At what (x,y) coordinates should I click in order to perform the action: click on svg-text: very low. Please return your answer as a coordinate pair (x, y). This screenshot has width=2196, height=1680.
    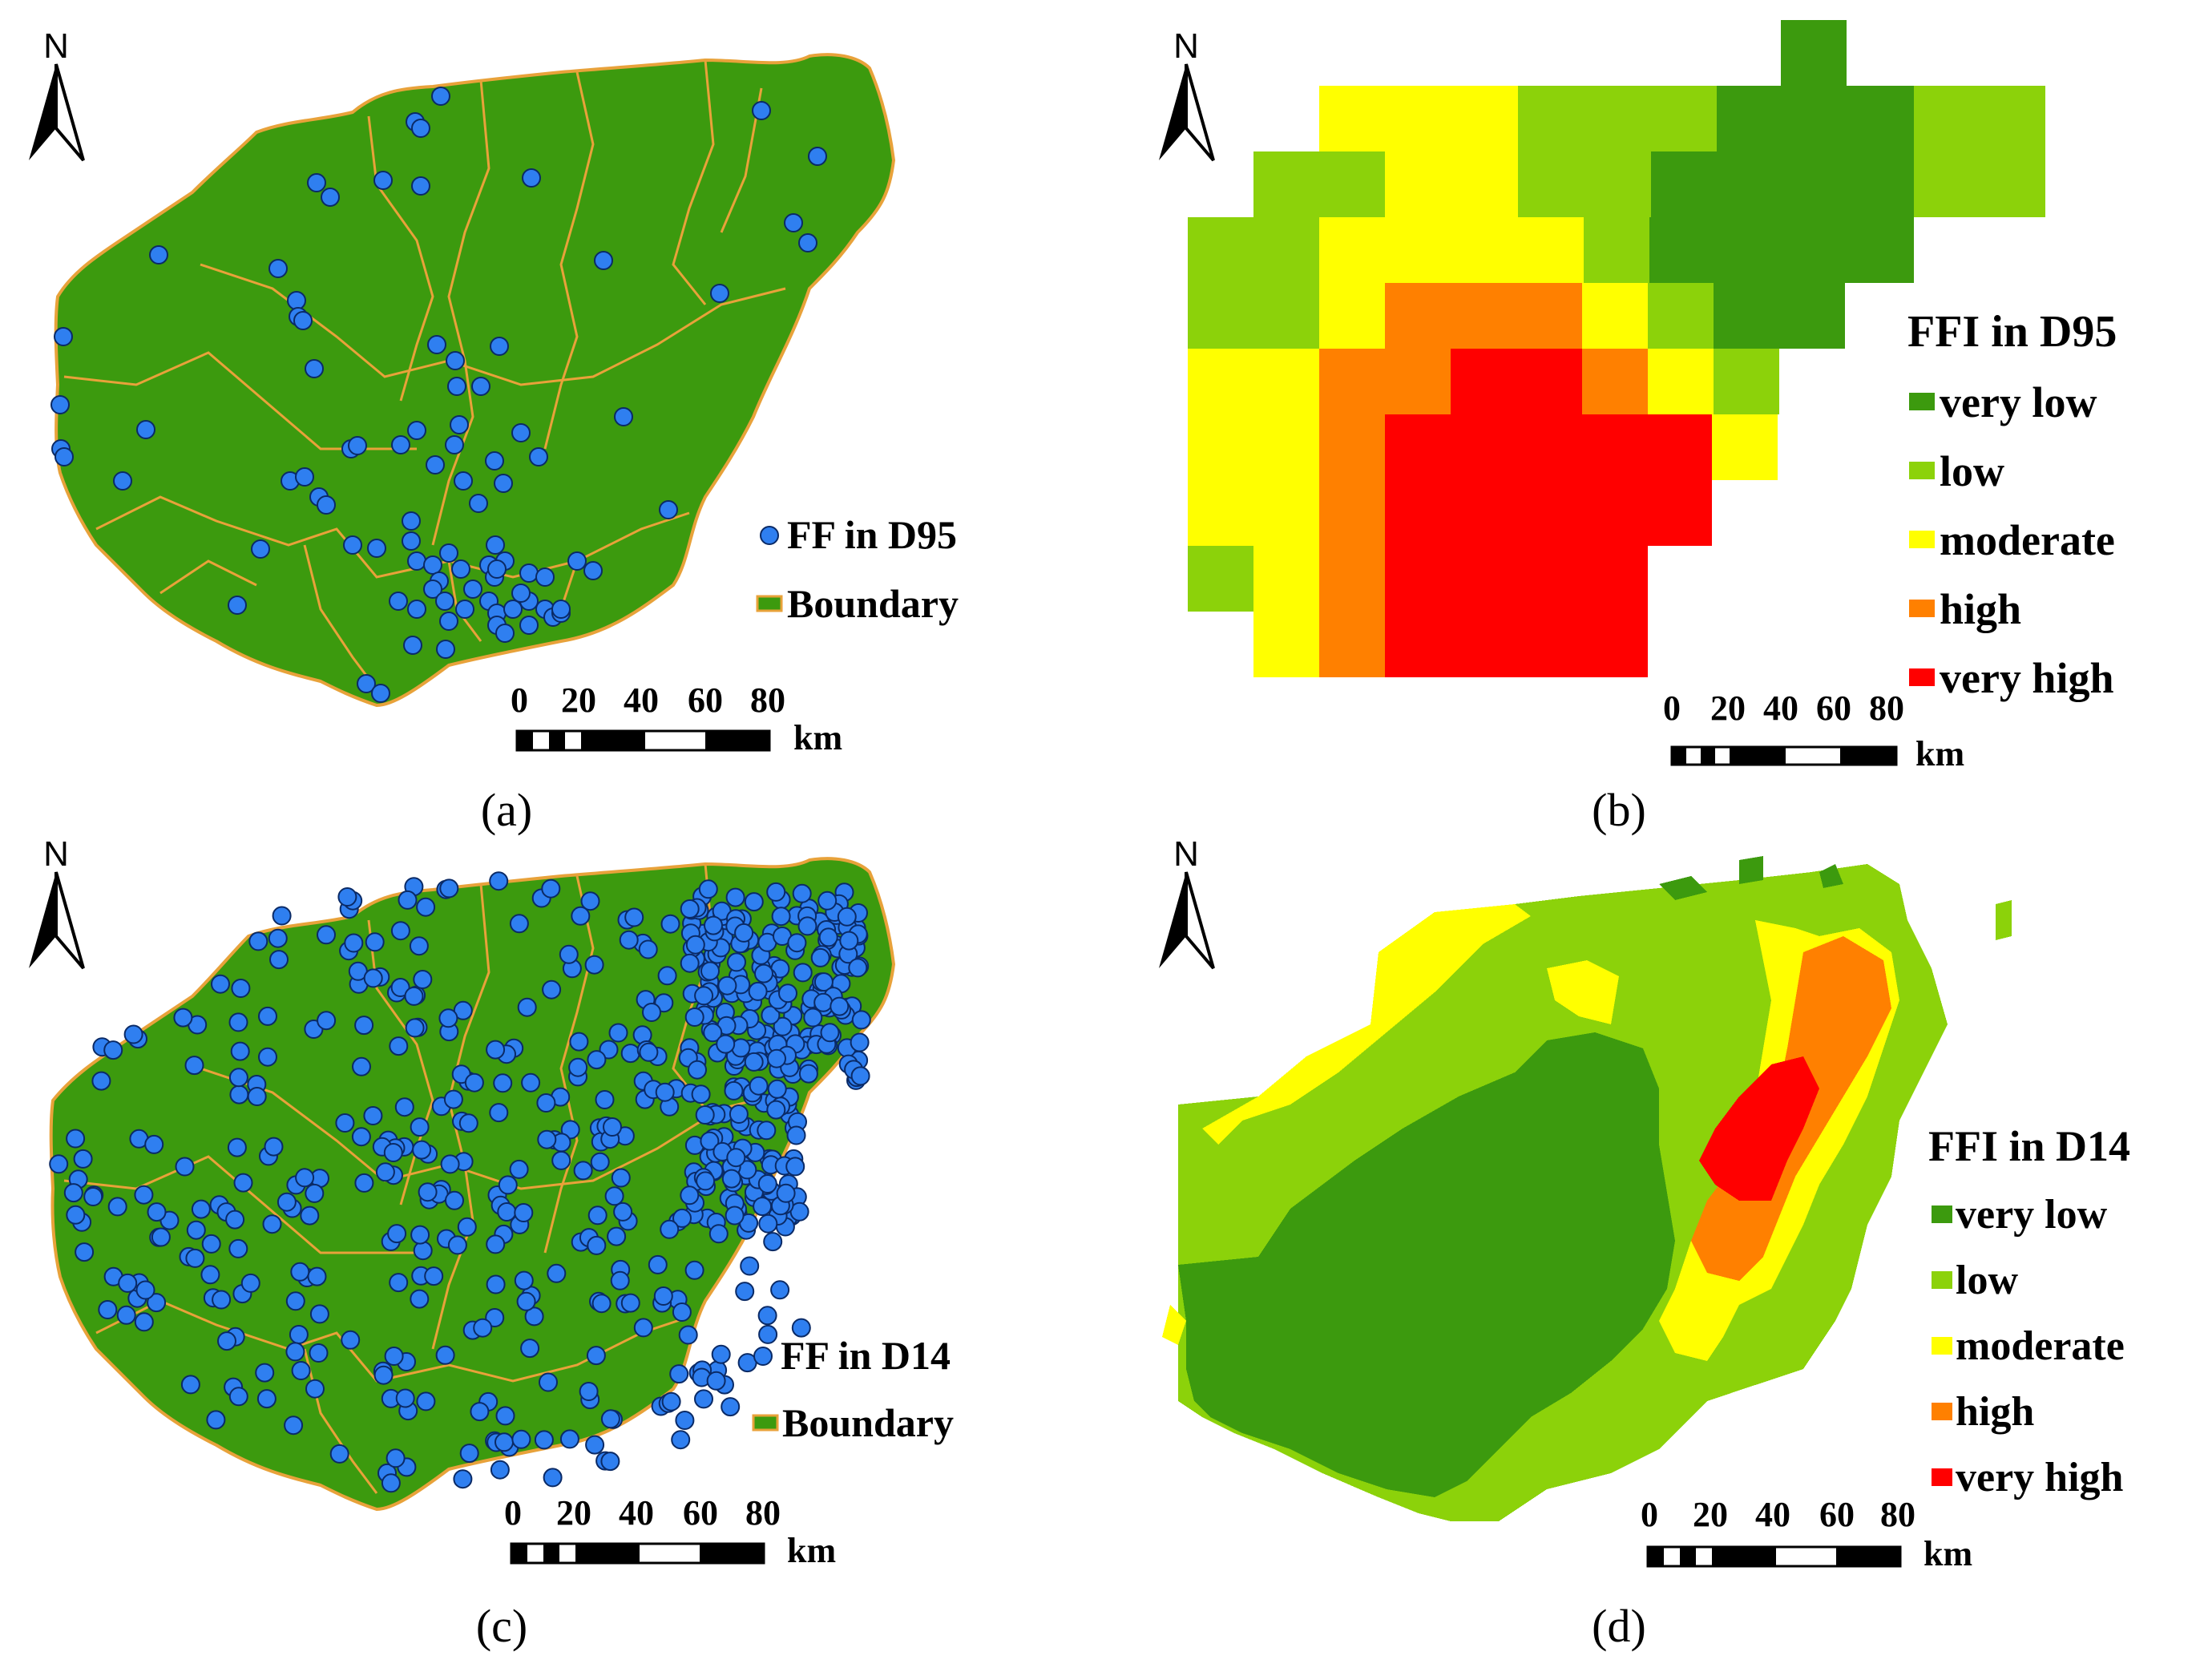
    Looking at the image, I should click on (2018, 402).